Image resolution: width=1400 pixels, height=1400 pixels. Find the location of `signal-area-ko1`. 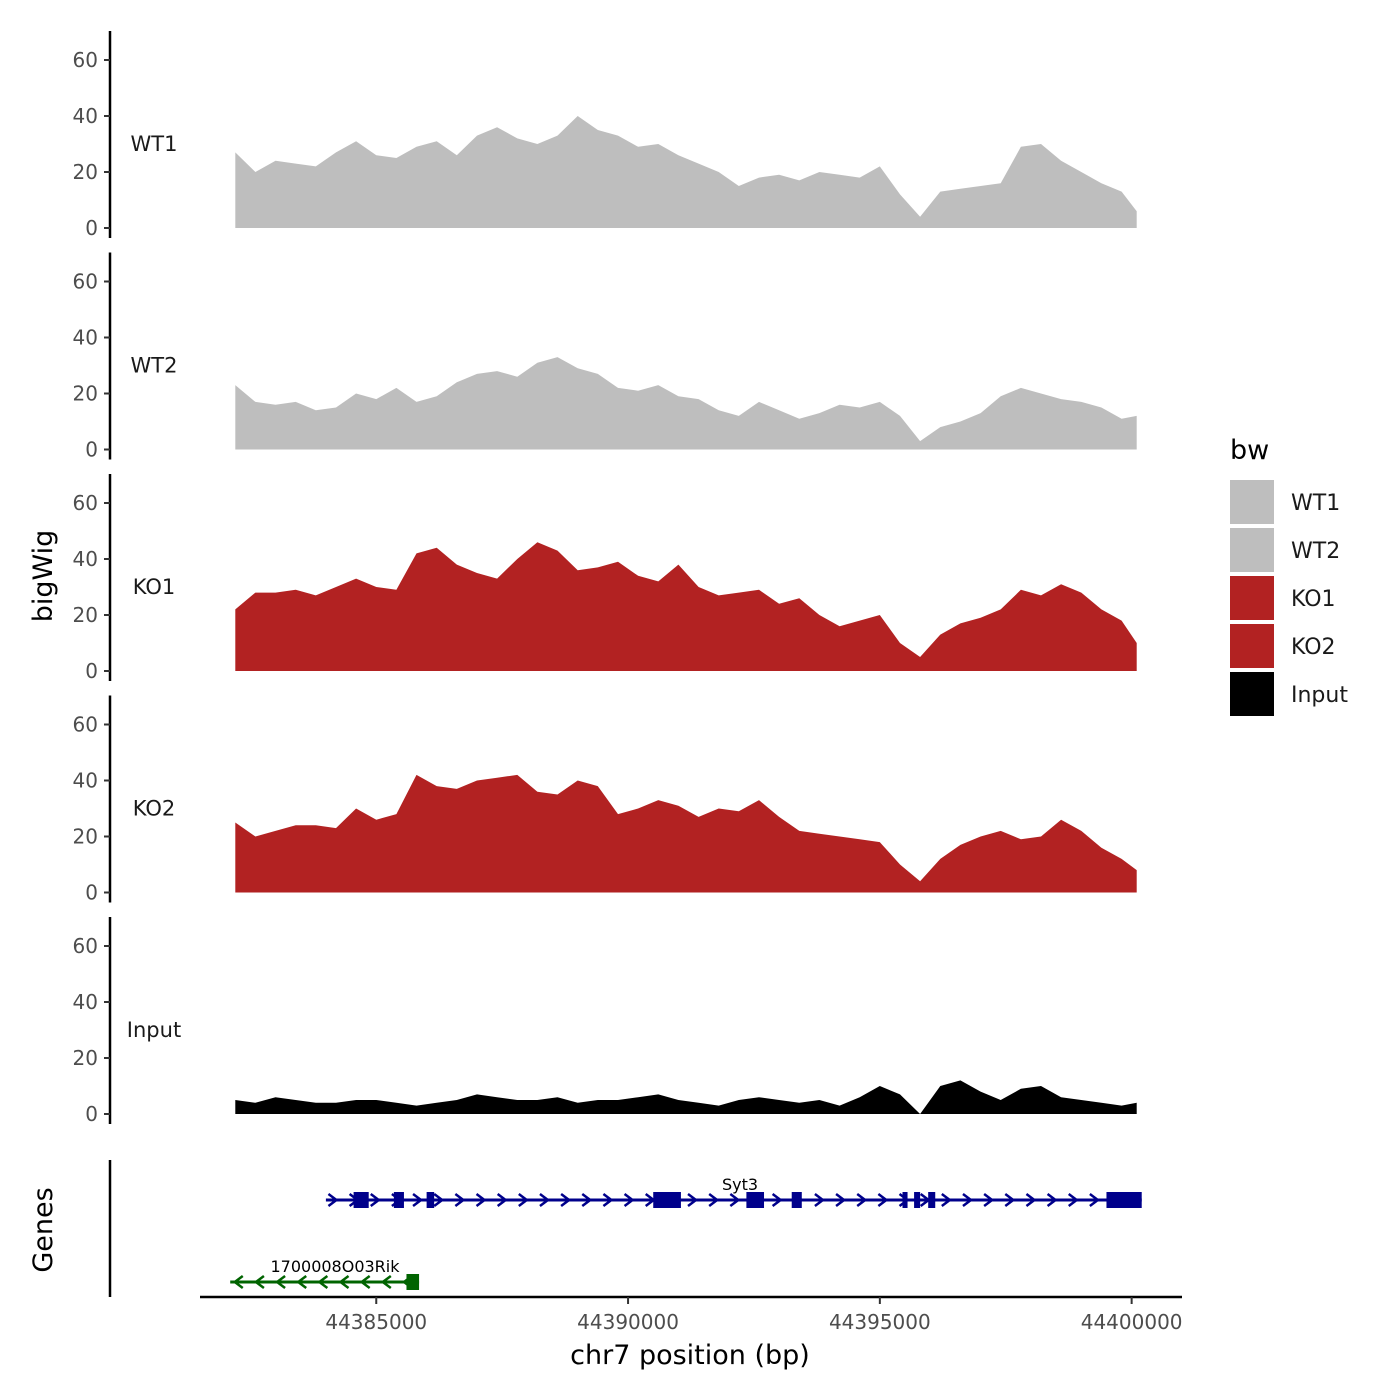

signal-area-ko1 is located at coordinates (686, 606).